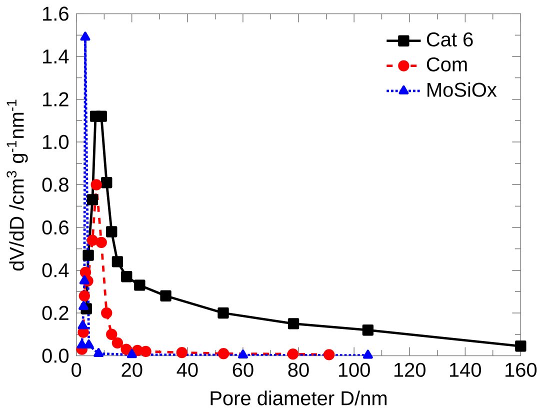  Describe the element at coordinates (410, 369) in the screenshot. I see `x-tick-label: 120` at that location.